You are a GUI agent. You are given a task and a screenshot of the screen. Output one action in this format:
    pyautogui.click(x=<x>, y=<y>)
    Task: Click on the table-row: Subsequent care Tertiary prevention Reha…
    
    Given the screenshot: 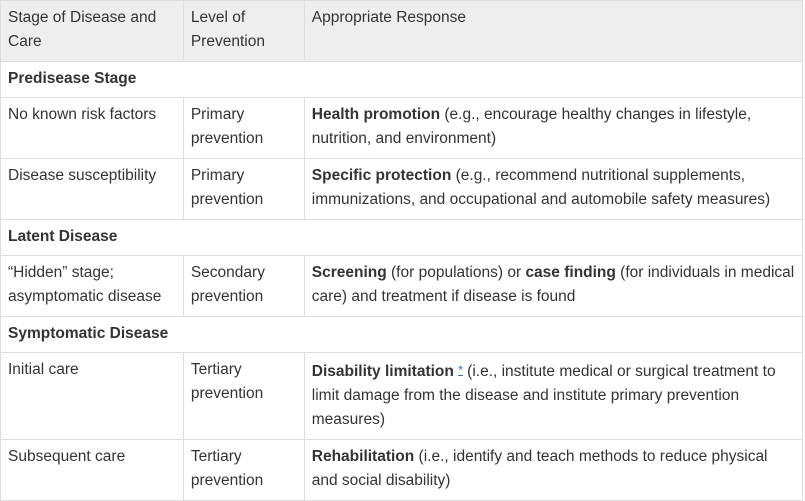 What is the action you would take?
    pyautogui.click(x=402, y=470)
    